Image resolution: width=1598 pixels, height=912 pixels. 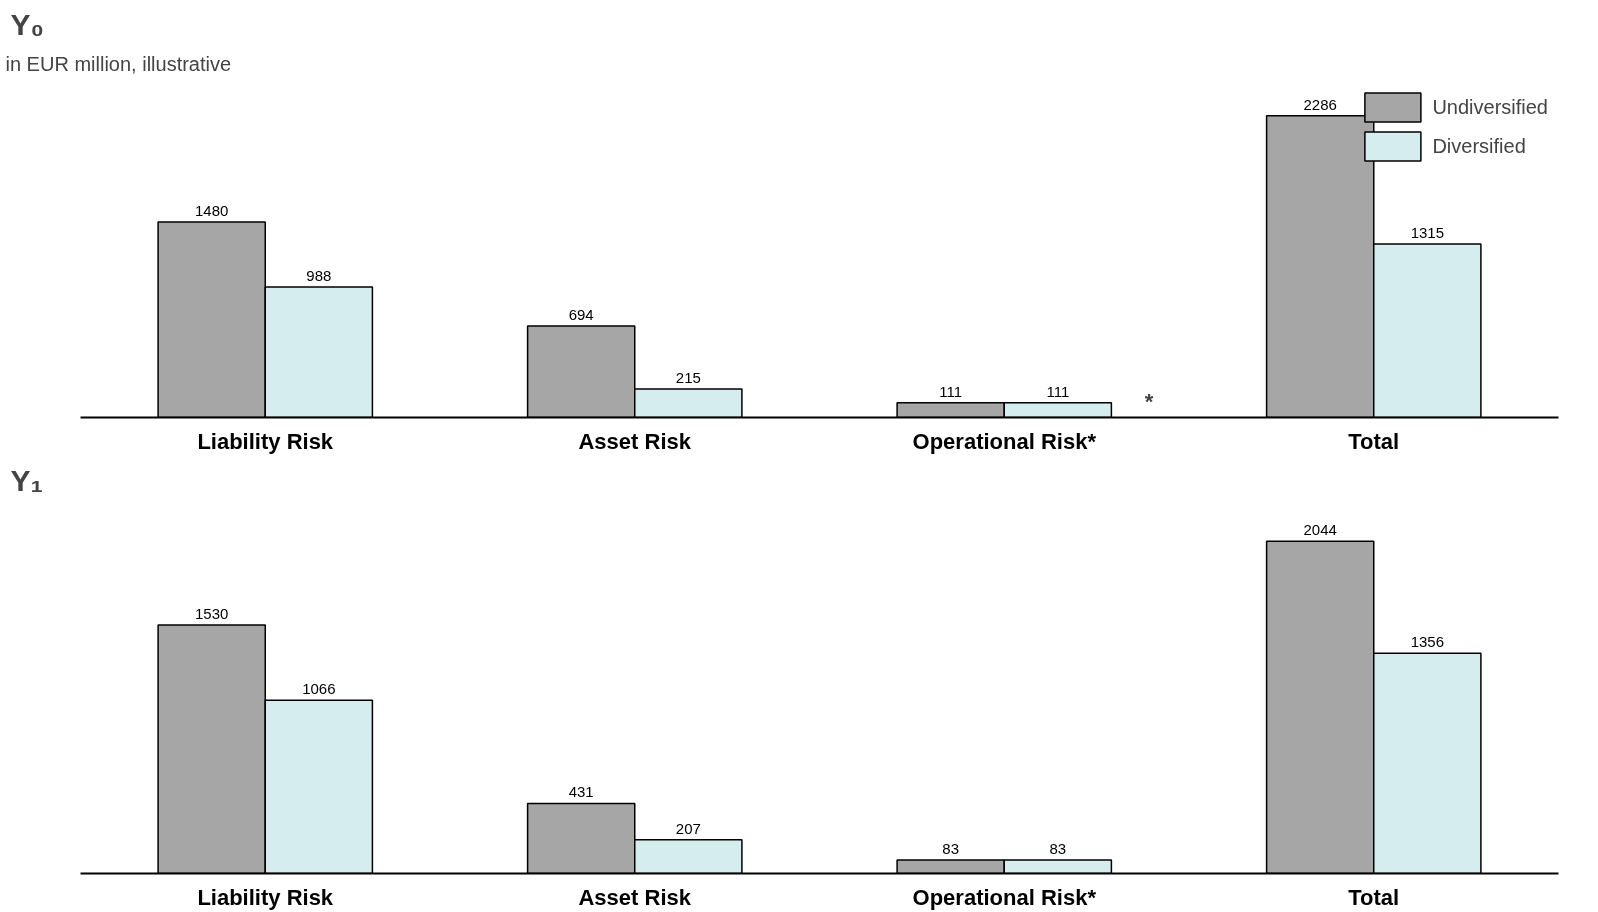 I want to click on data-label: 2286, so click(x=1320, y=104).